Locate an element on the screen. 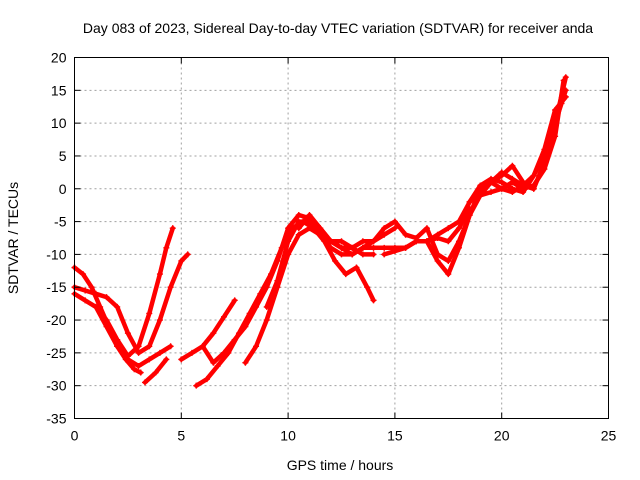 Image resolution: width=640 pixels, height=480 pixels. y-tick-label: 15 is located at coordinates (59, 90).